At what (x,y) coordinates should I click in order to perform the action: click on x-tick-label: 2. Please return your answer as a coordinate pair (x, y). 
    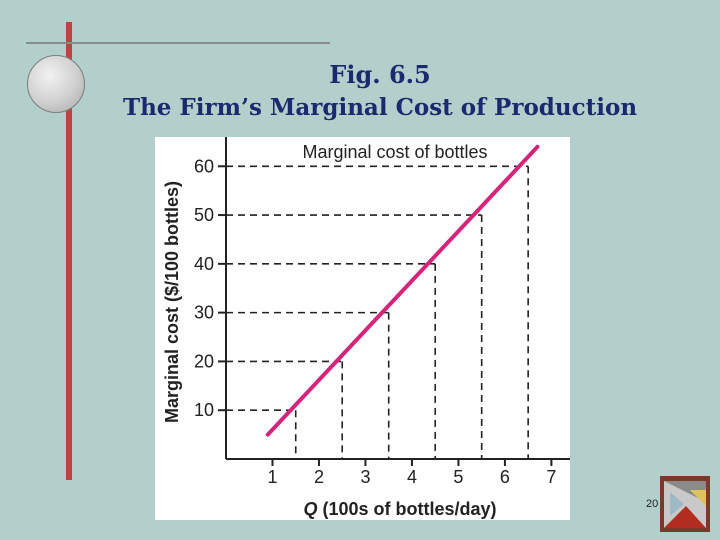
    Looking at the image, I should click on (319, 477).